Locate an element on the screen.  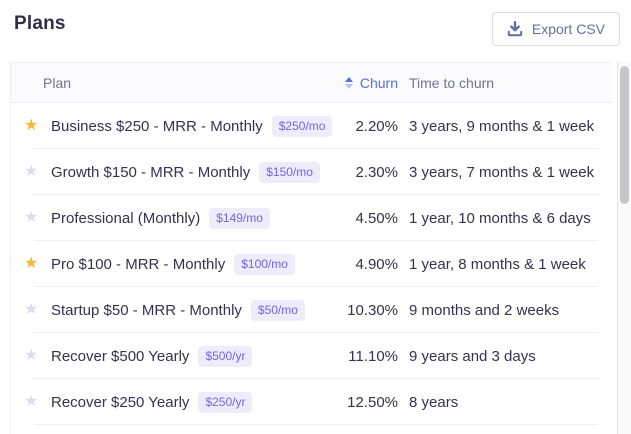
churn-value: 4.90% is located at coordinates (376, 264).